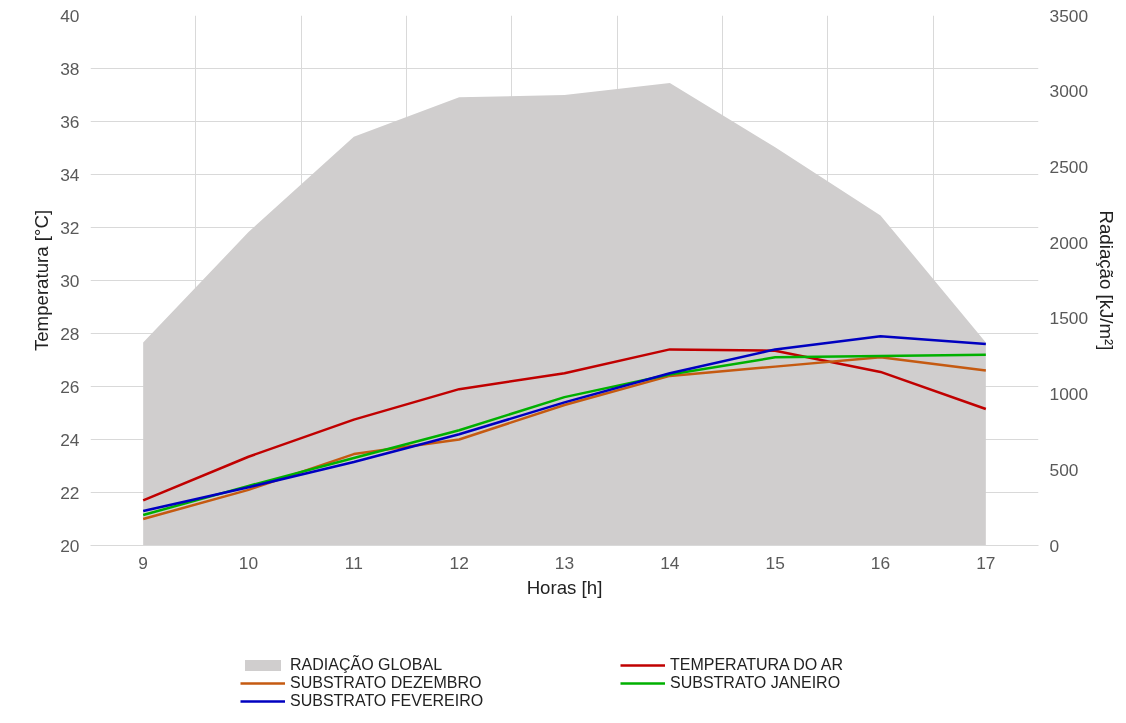 The width and height of the screenshot is (1126, 723). Describe the element at coordinates (70, 492) in the screenshot. I see `y-tick-label: 22` at that location.